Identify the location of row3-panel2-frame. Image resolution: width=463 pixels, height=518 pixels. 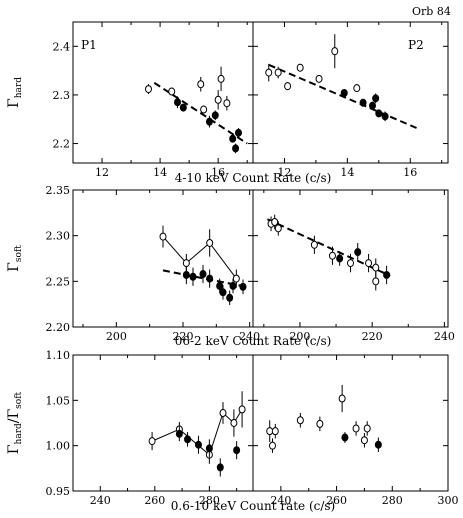
(350, 423).